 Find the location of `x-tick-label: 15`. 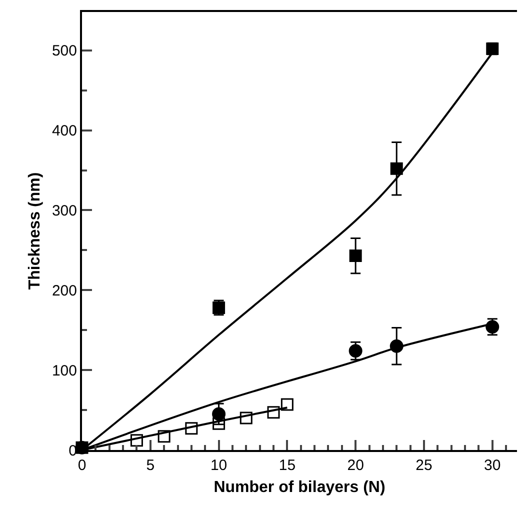

x-tick-label: 15 is located at coordinates (287, 465).